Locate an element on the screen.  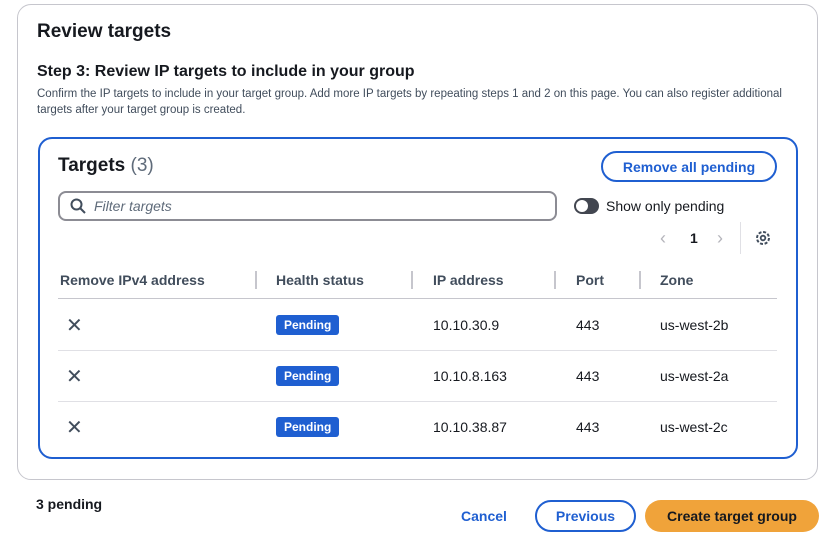
previous-page-icon: ‹ is located at coordinates (663, 238).